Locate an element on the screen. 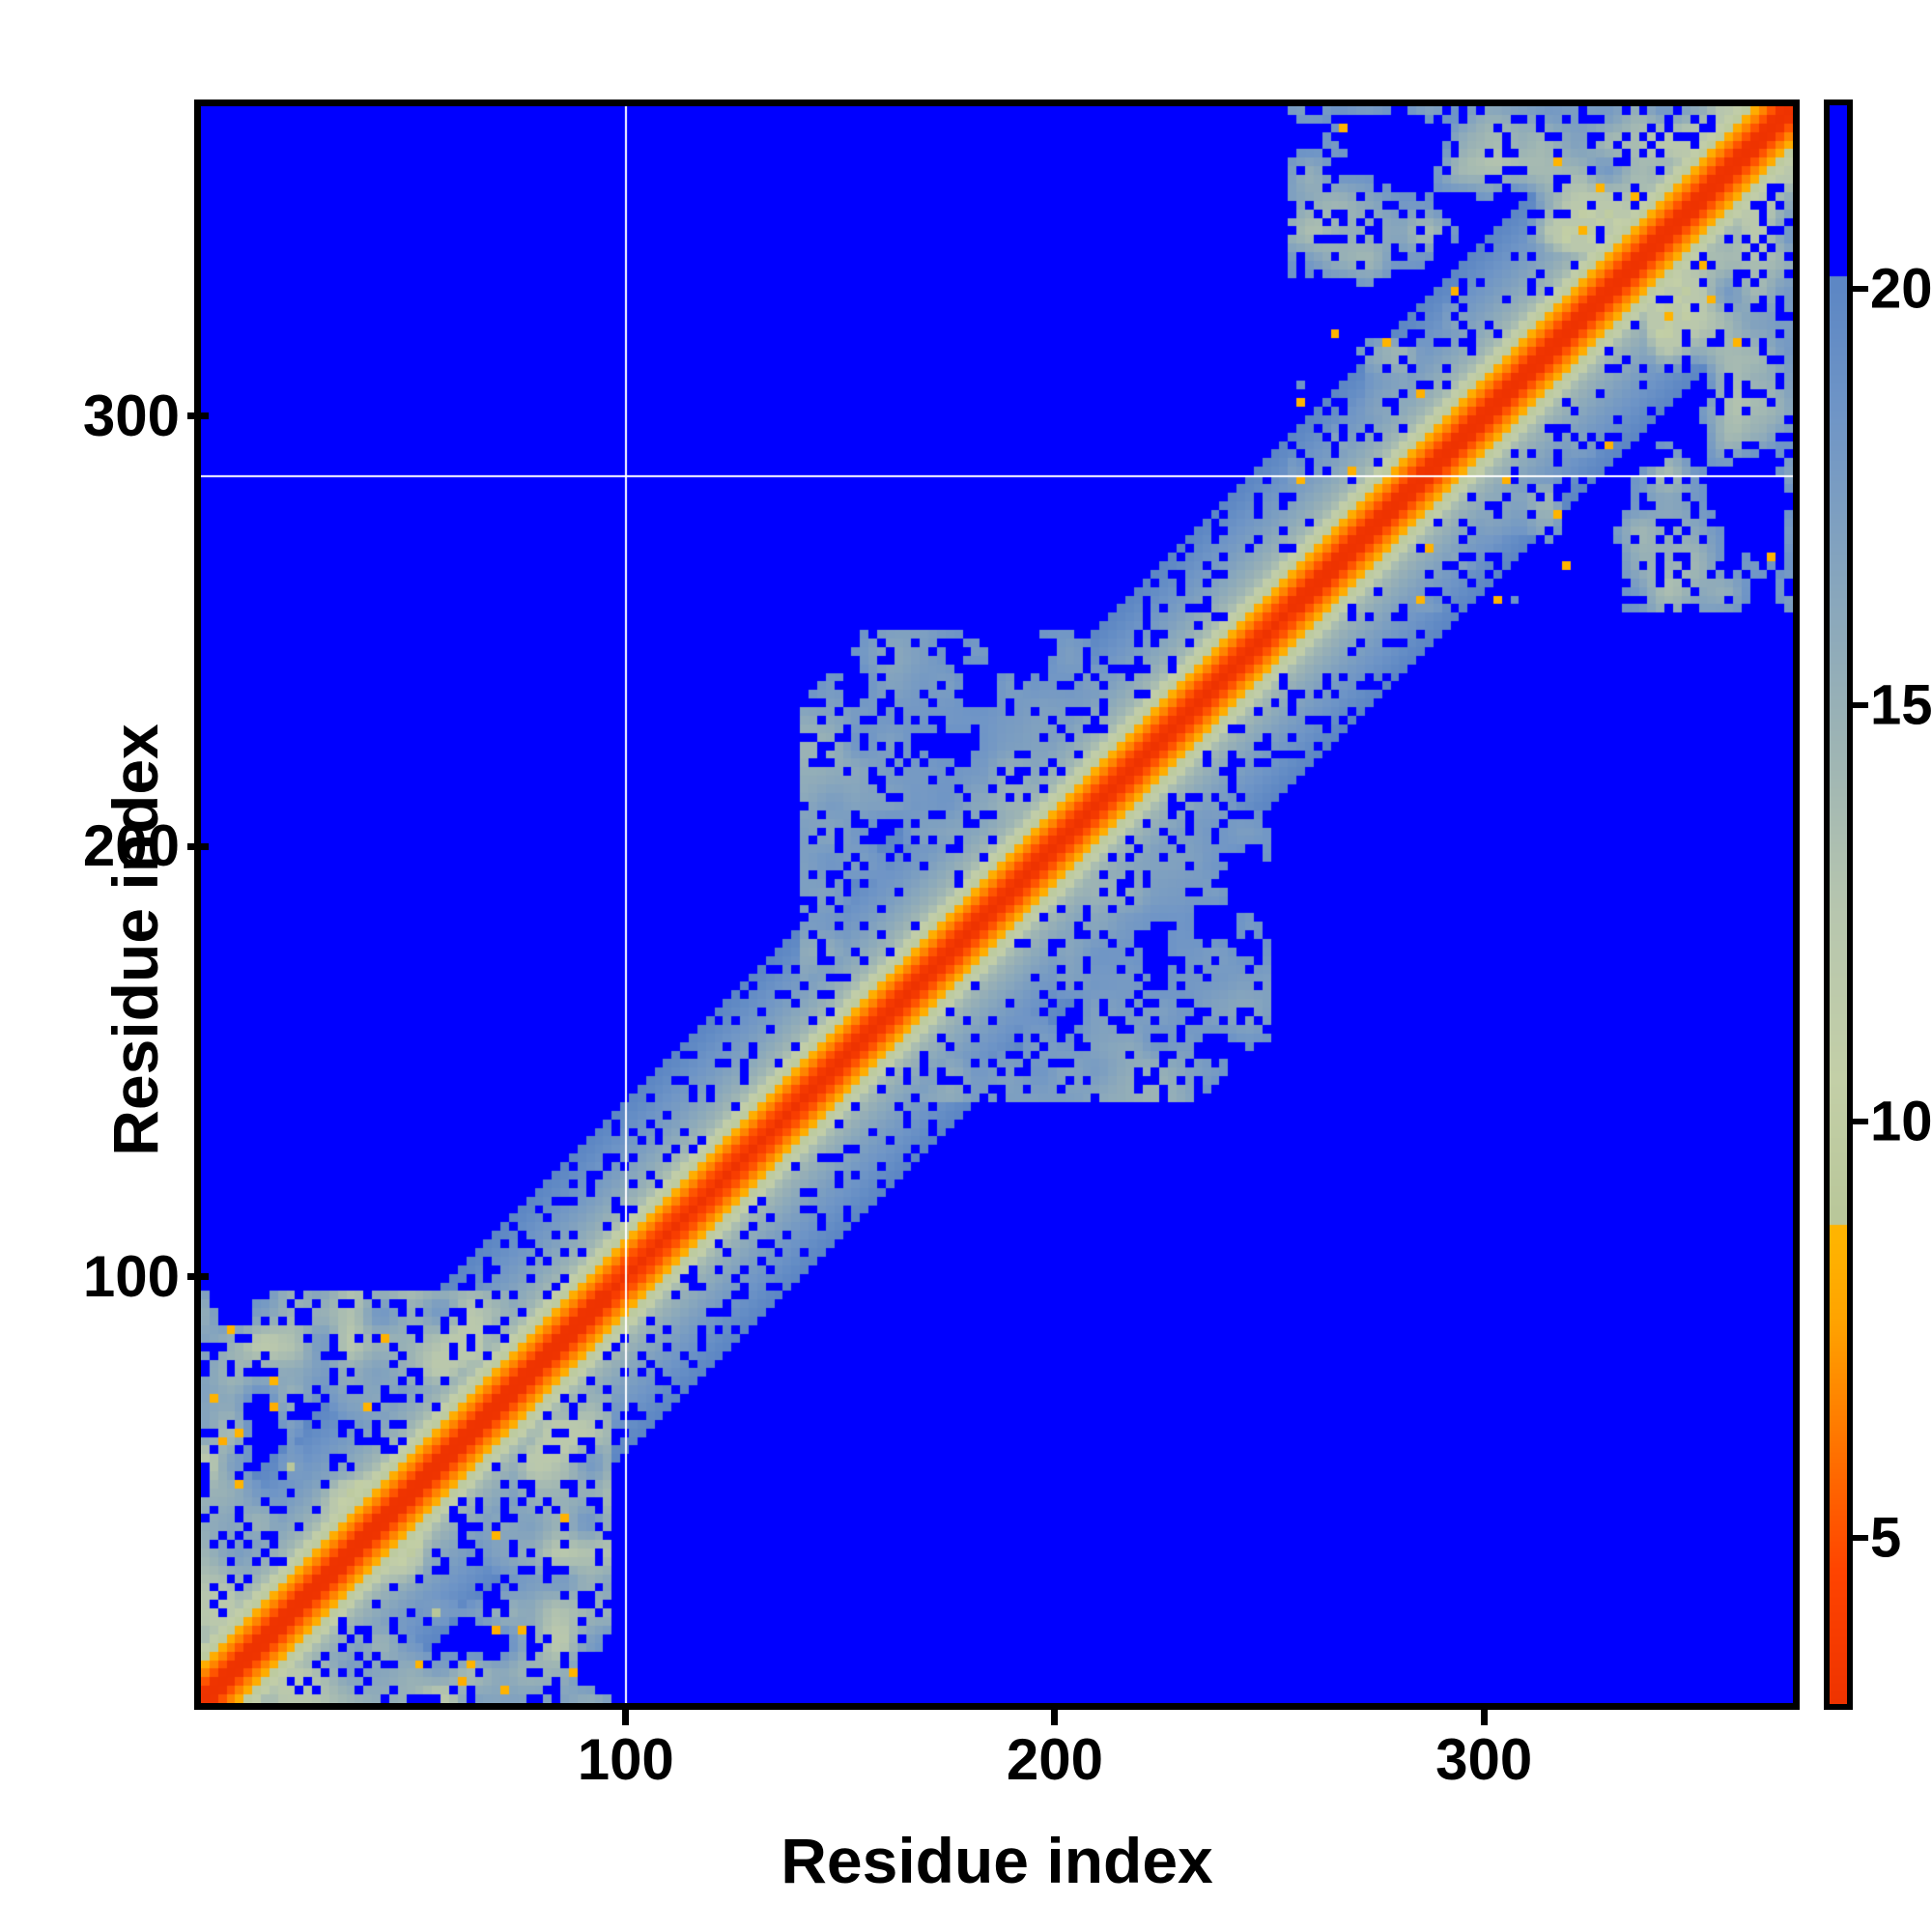 The width and height of the screenshot is (1932, 1932). y-axis-tick-label-200: 200 is located at coordinates (131, 846).